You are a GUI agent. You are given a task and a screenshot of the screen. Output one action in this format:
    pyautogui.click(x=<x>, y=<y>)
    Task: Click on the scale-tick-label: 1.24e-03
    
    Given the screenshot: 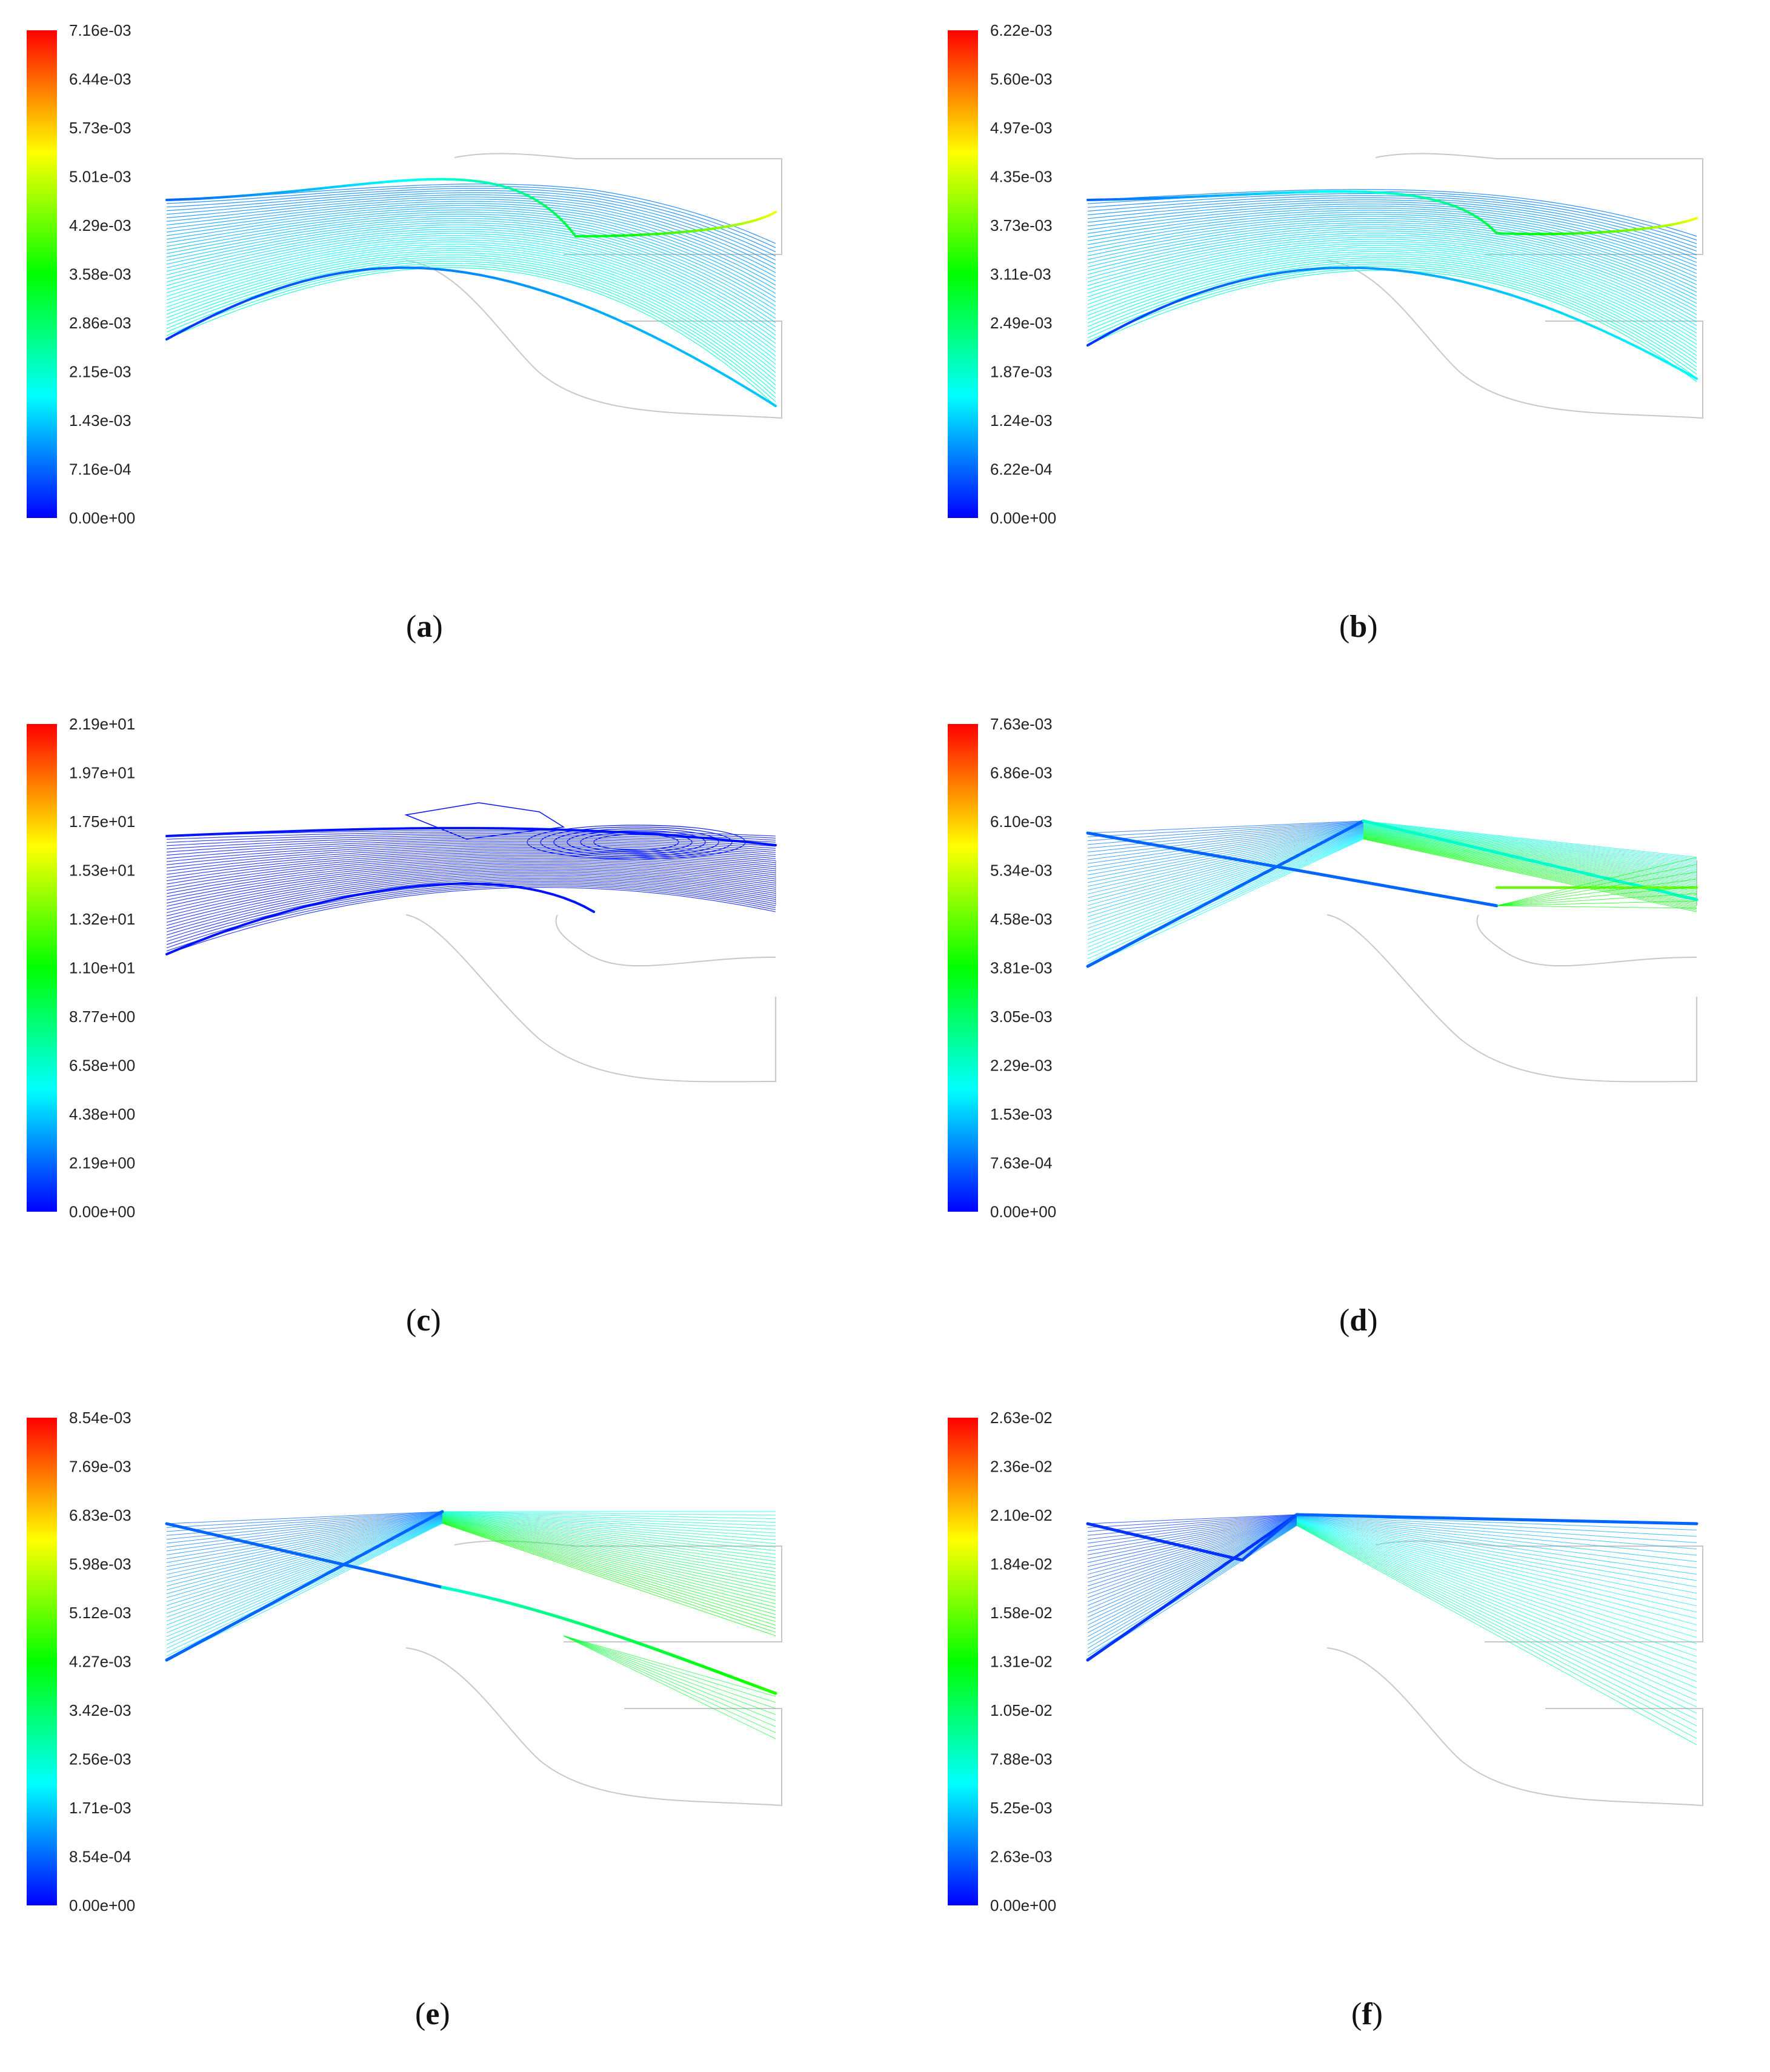 What is the action you would take?
    pyautogui.click(x=1022, y=420)
    